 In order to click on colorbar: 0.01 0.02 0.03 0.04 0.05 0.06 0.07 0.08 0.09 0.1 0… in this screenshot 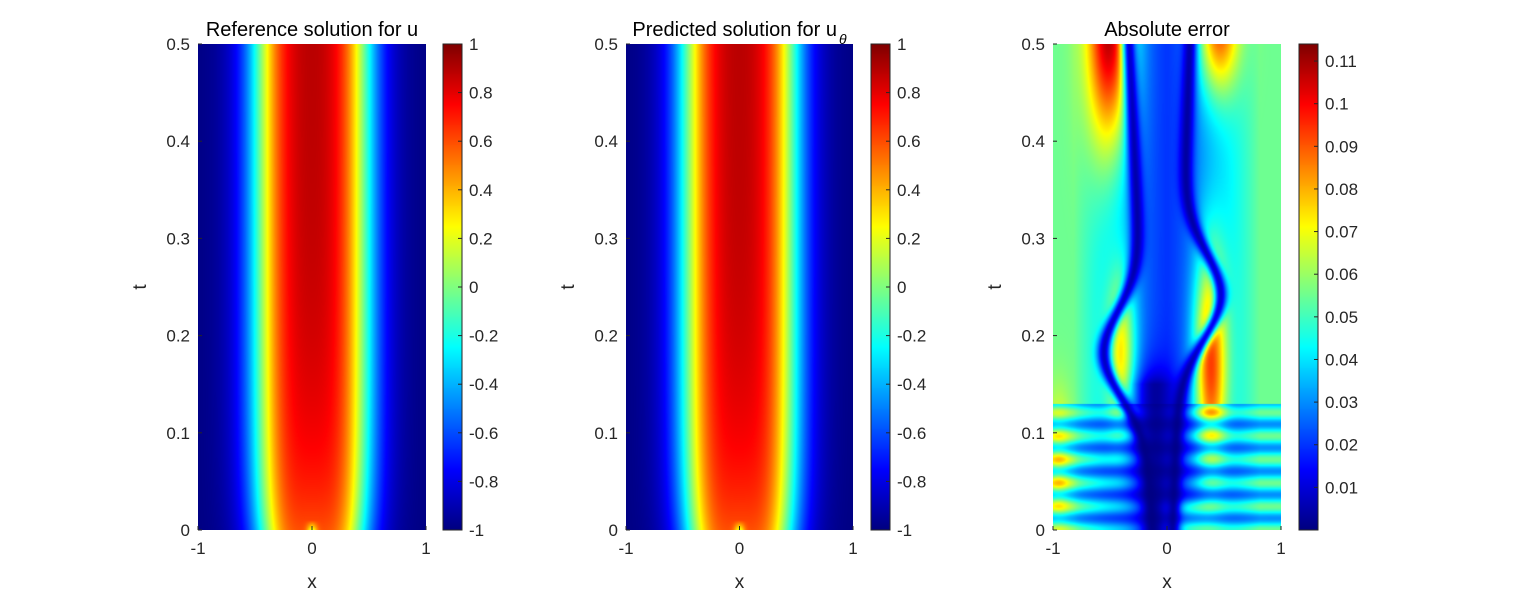, I will do `click(1328, 287)`.